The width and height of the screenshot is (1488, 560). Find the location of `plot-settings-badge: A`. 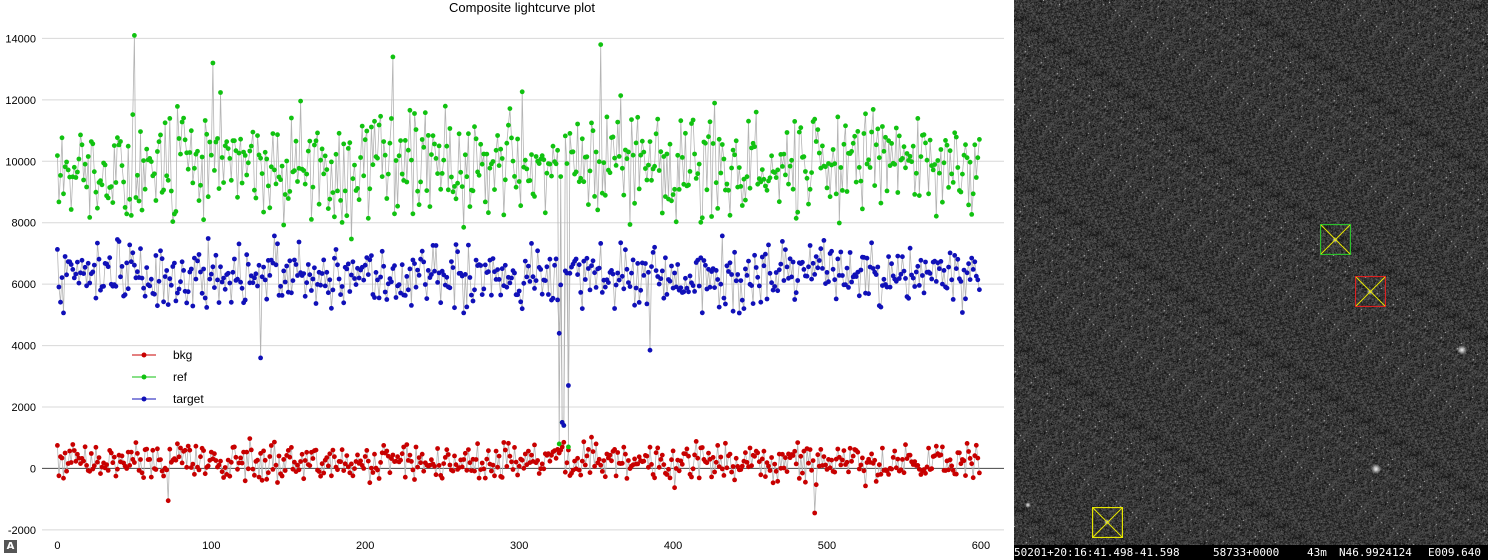

plot-settings-badge: A is located at coordinates (10, 546).